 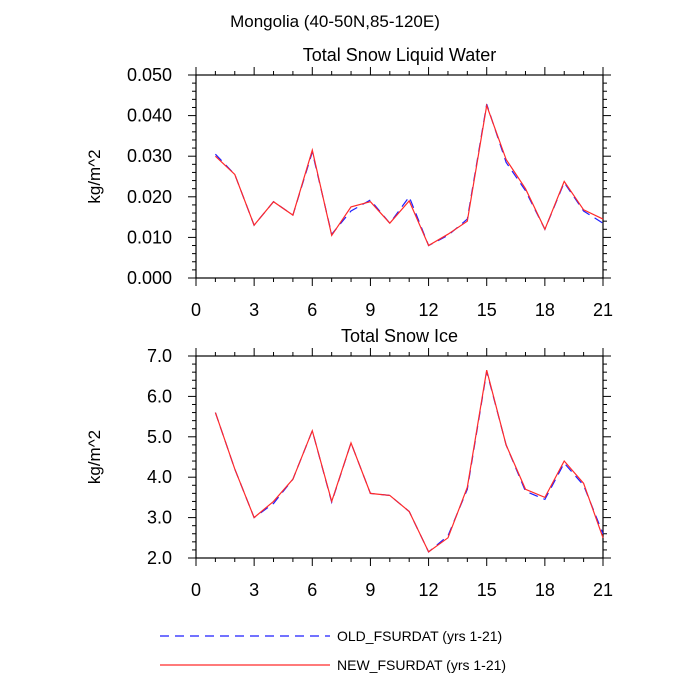 What do you see at coordinates (159, 396) in the screenshot?
I see `y-tick-label: 6.0` at bounding box center [159, 396].